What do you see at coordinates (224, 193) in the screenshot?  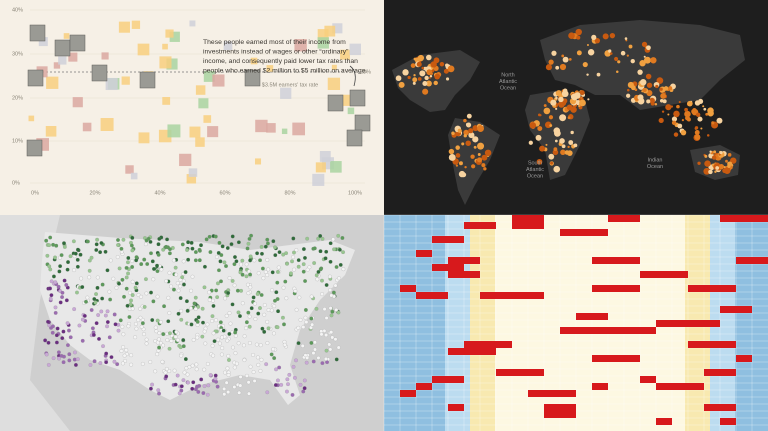 I see `x-tick-label: 60%` at bounding box center [224, 193].